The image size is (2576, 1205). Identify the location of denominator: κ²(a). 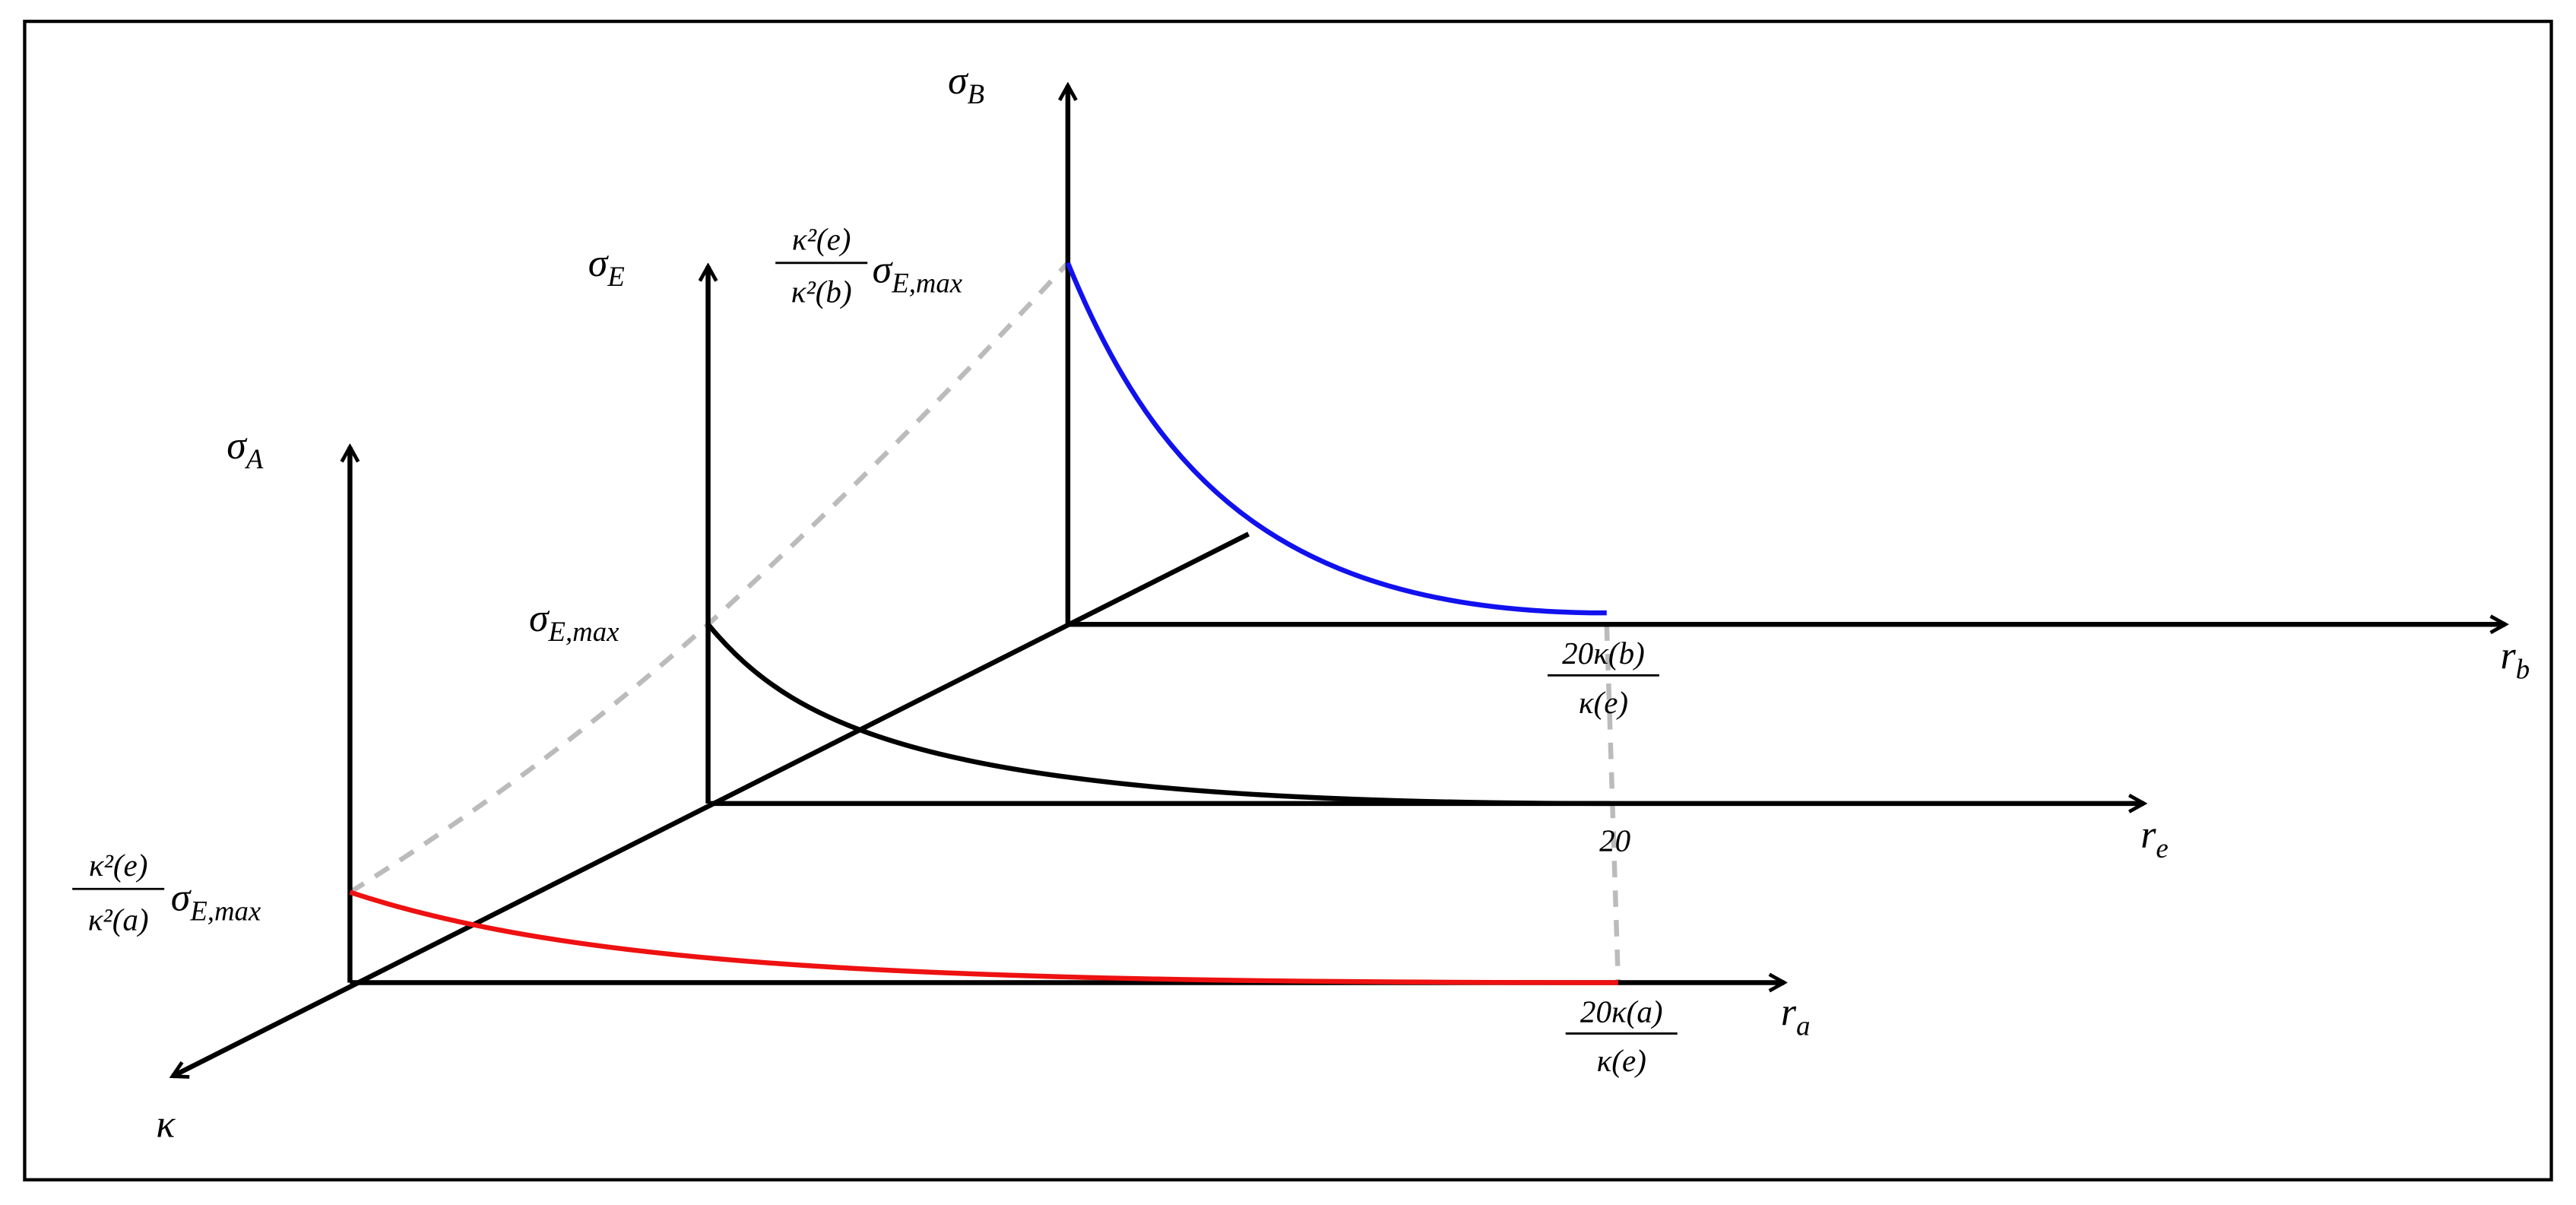
(118, 919).